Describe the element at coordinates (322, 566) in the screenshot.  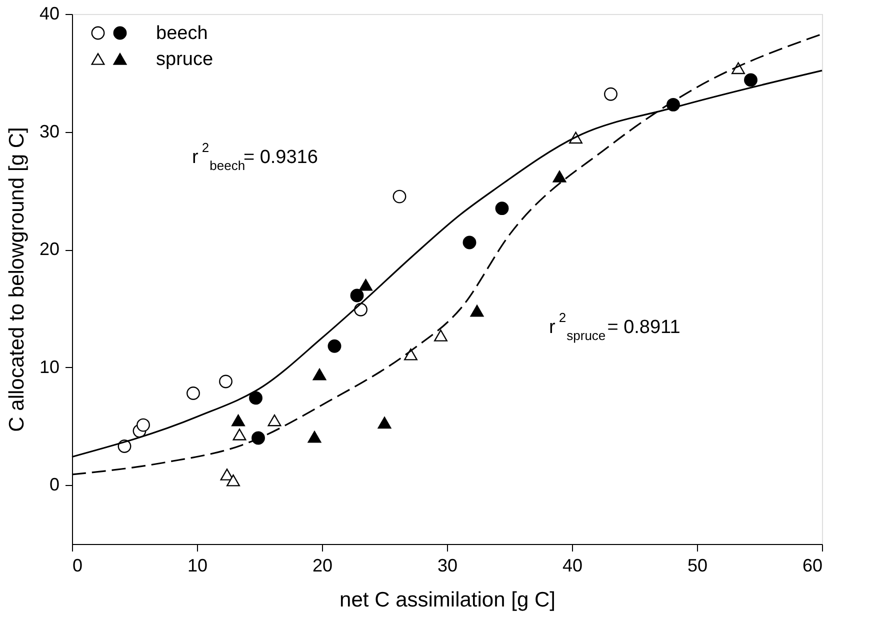
I see `x-tick-label: 20` at that location.